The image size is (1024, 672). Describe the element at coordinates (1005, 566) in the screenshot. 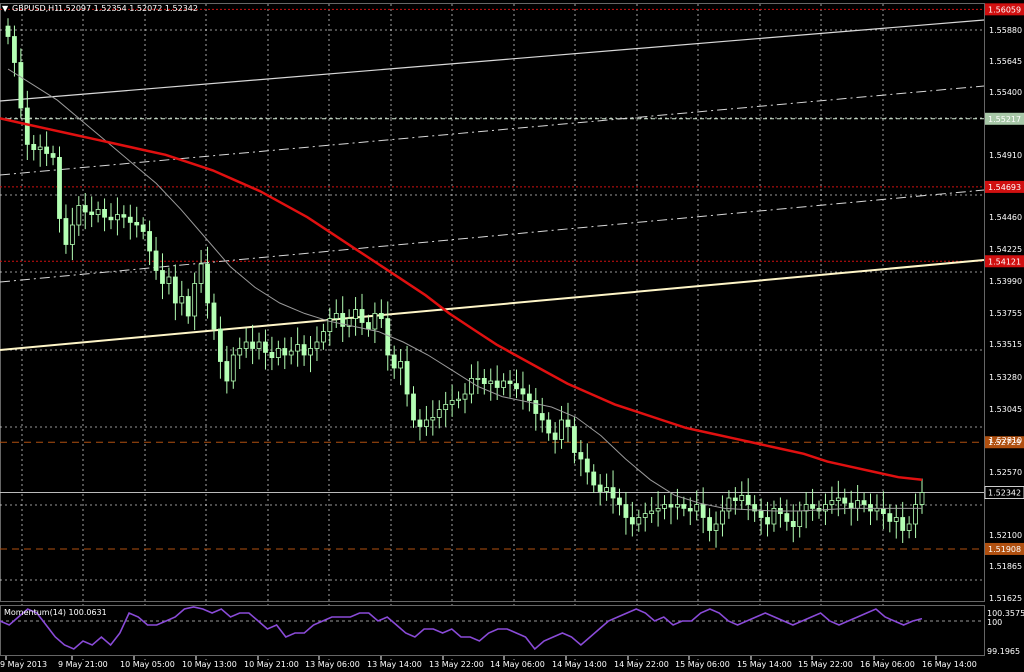

I see `price-tick-label: 1.51865` at that location.